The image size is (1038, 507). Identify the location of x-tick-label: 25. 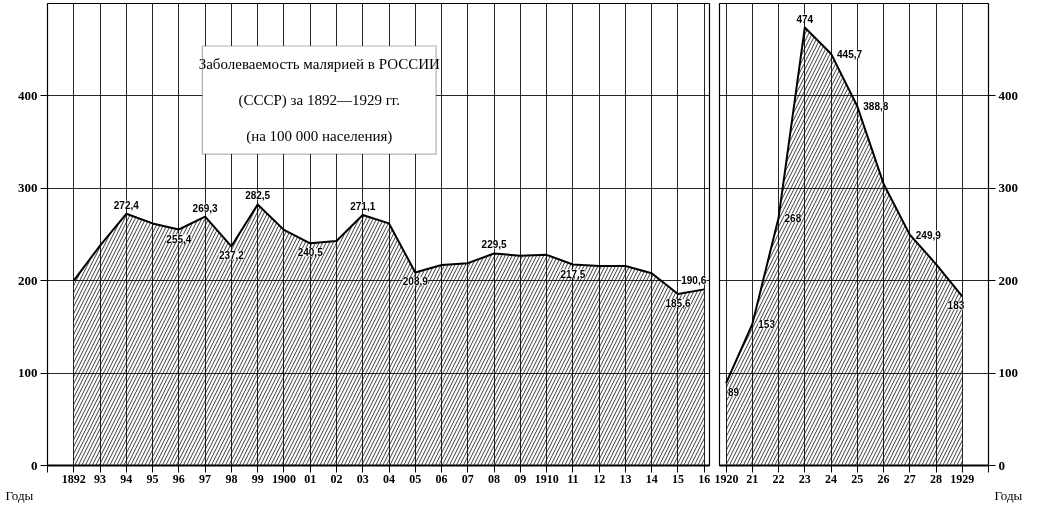
(857, 478).